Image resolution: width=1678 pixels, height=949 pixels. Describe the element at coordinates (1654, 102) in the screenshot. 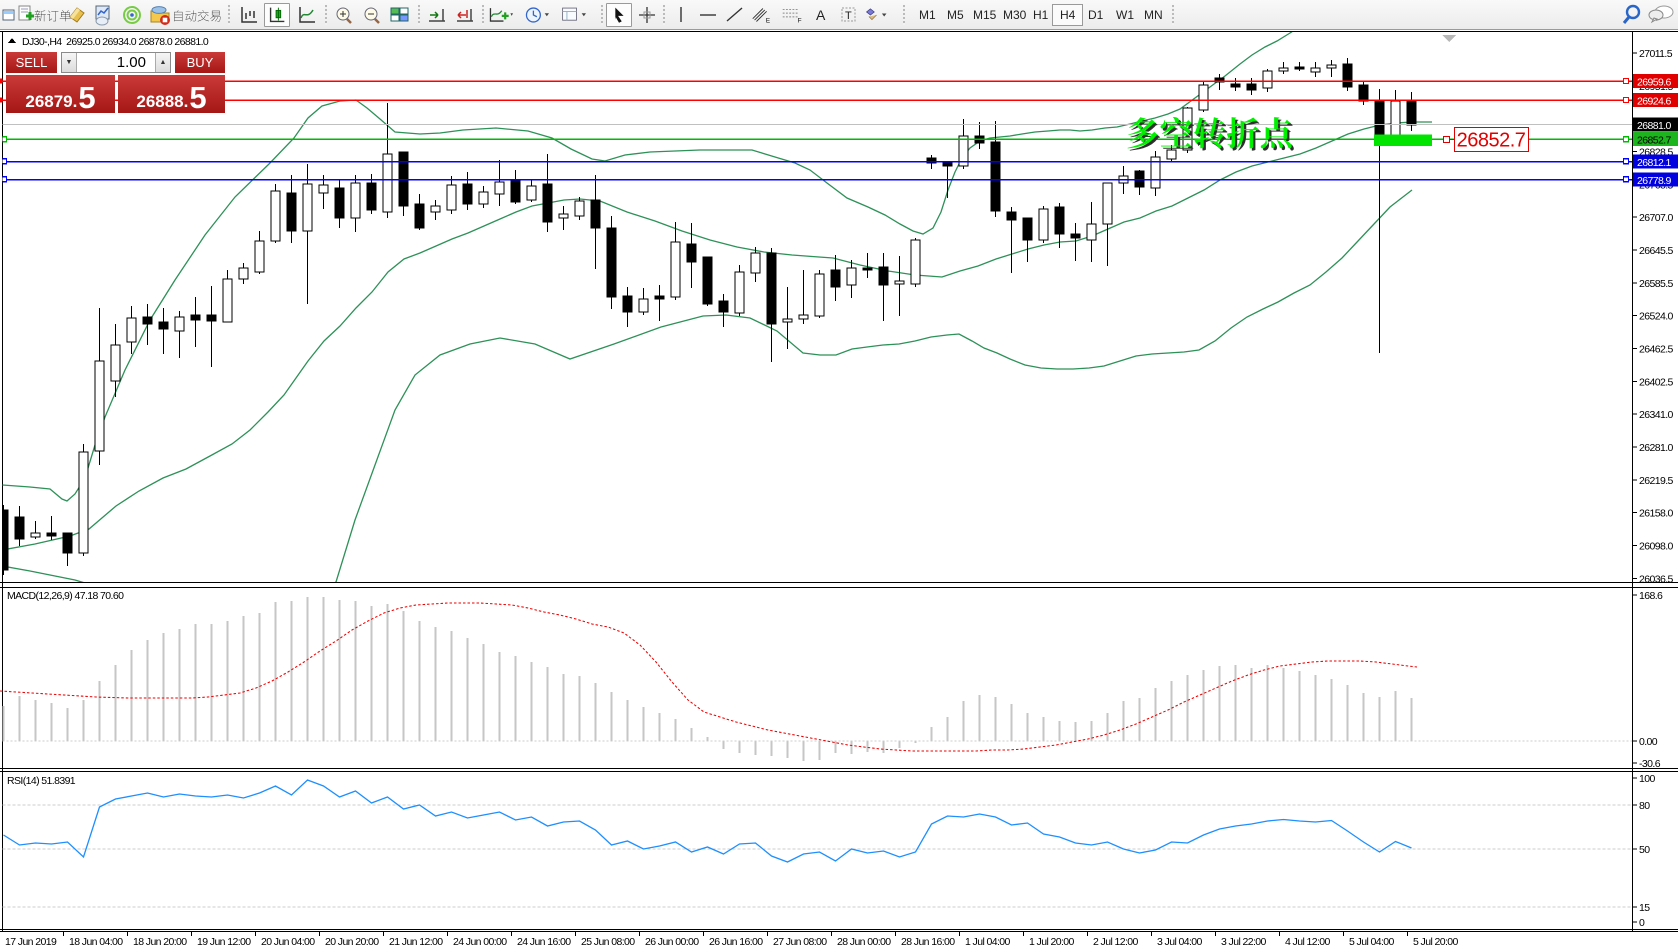

I see `svg-text: 26924.6` at that location.